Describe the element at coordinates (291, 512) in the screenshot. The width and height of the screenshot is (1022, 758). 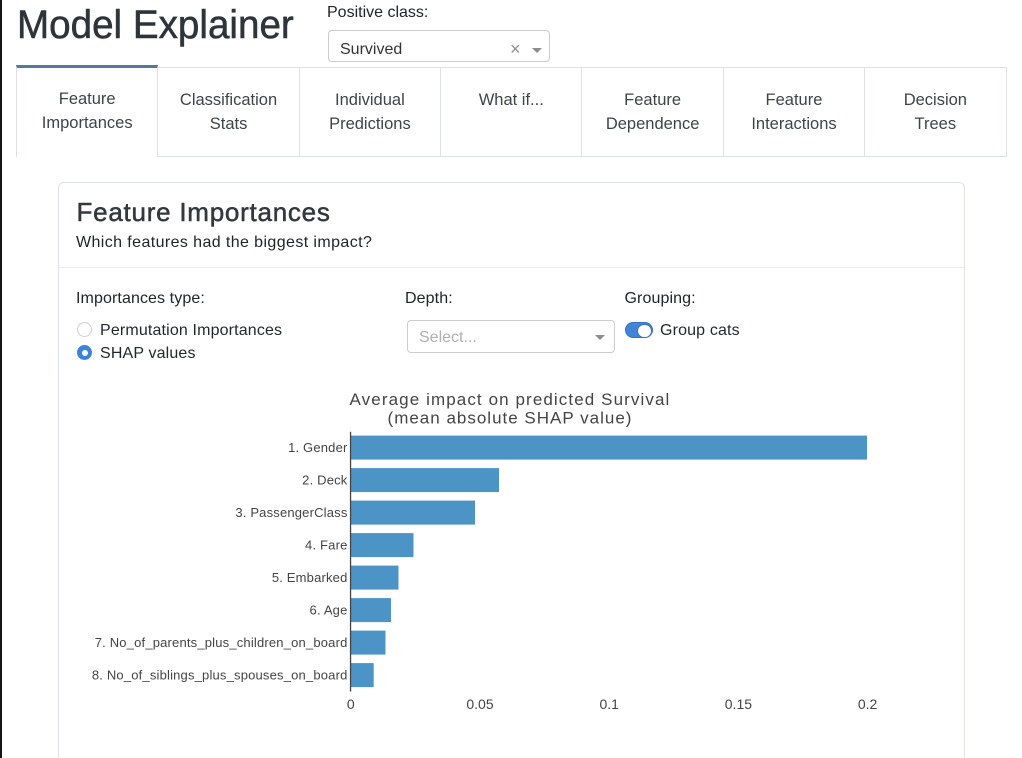
I see `svg-text: 3. PassengerClass` at that location.